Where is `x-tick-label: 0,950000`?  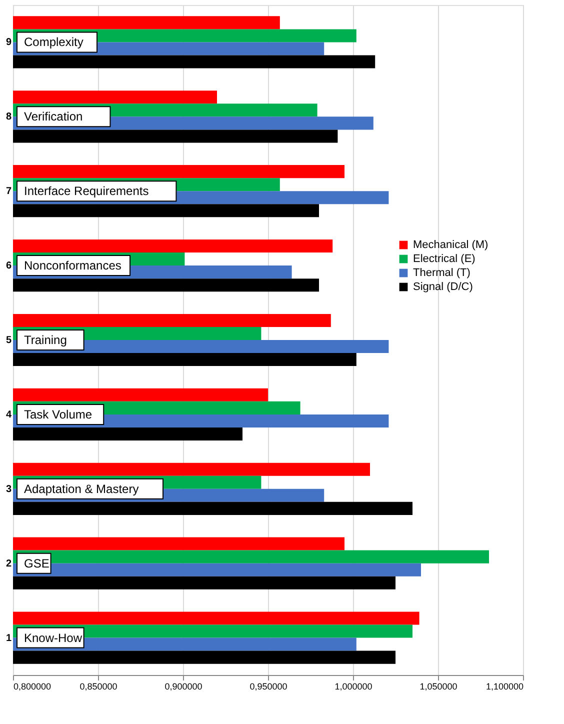
x-tick-label: 0,950000 is located at coordinates (269, 687).